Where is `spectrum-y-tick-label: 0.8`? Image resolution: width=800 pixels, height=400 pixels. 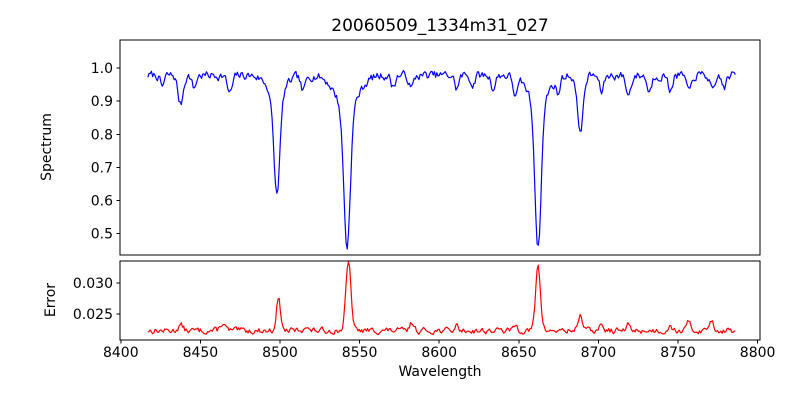
spectrum-y-tick-label: 0.8 is located at coordinates (102, 135).